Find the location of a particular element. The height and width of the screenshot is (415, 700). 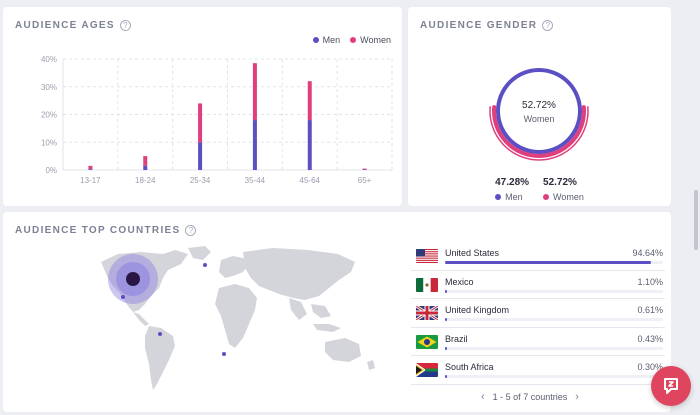

gender-center-value: 52.72% is located at coordinates (539, 105).